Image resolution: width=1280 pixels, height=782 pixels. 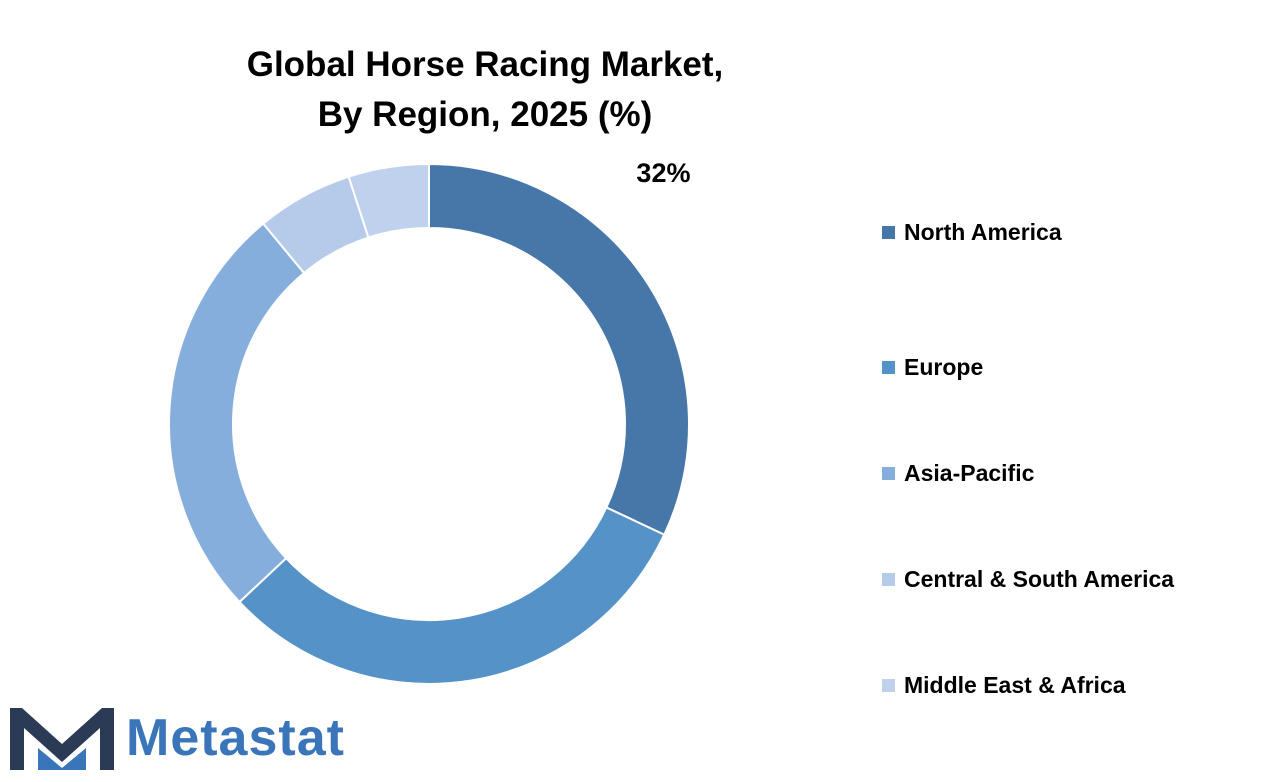 I want to click on legend-item-middle-east-africa: Middle East & Africa, so click(x=1028, y=685).